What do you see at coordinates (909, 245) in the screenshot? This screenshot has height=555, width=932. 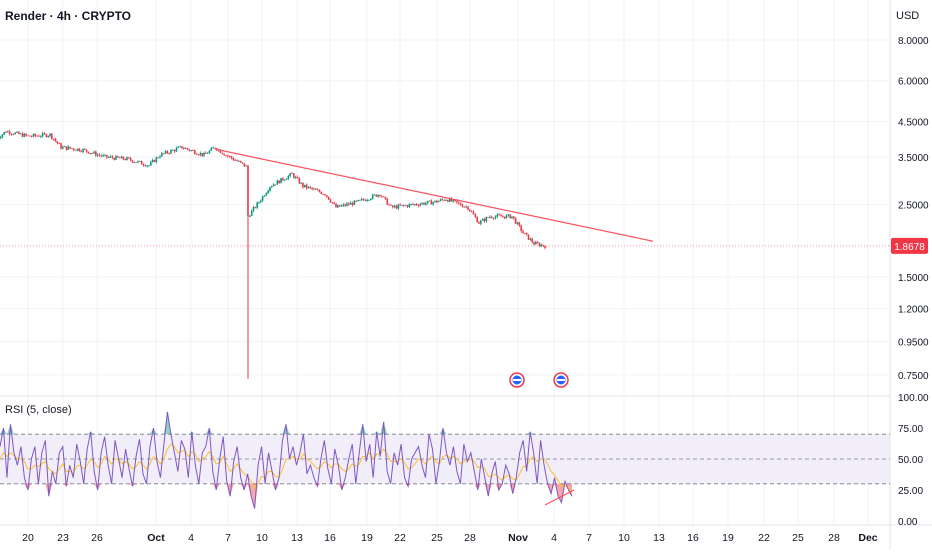 I see `last-price-badge` at bounding box center [909, 245].